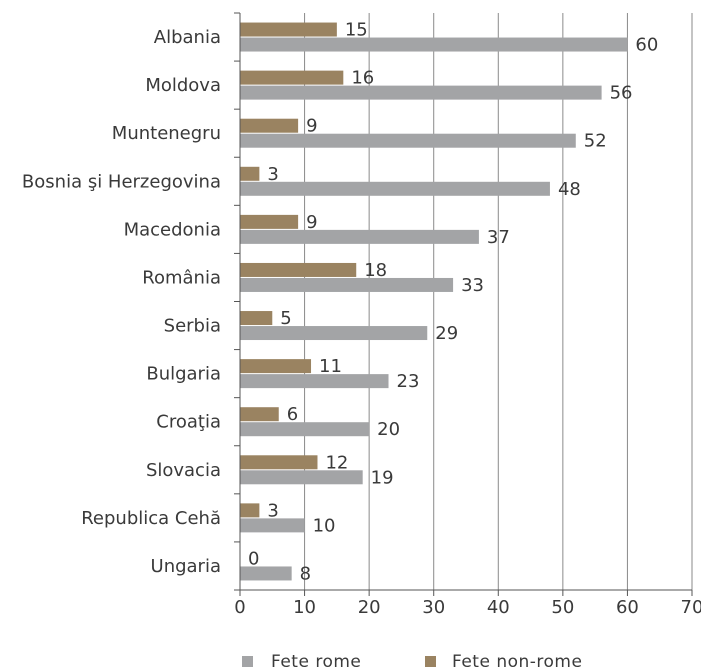  What do you see at coordinates (356, 30) in the screenshot?
I see `value-label-nonrome: 15` at bounding box center [356, 30].